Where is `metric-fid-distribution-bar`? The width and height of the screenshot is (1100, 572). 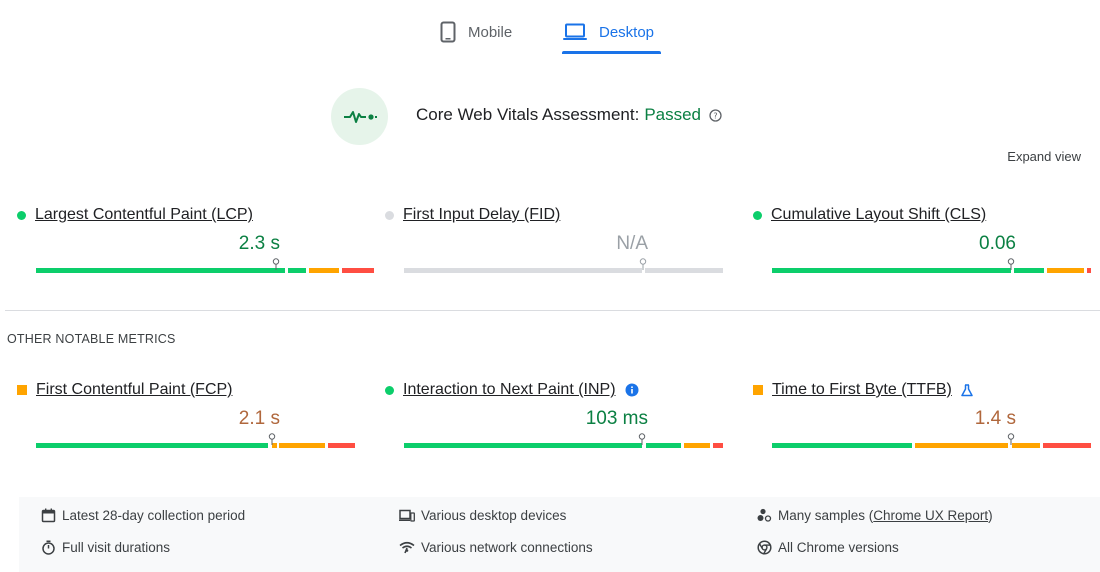
metric-fid-distribution-bar is located at coordinates (564, 265).